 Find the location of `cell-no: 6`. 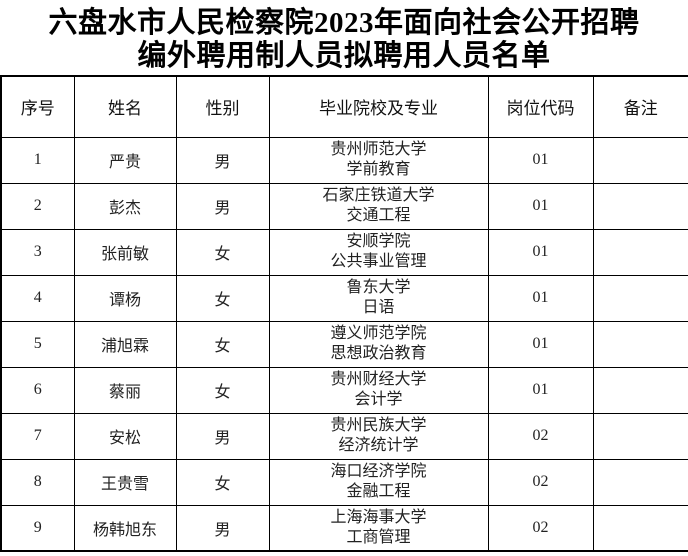

cell-no: 6 is located at coordinates (37, 390).